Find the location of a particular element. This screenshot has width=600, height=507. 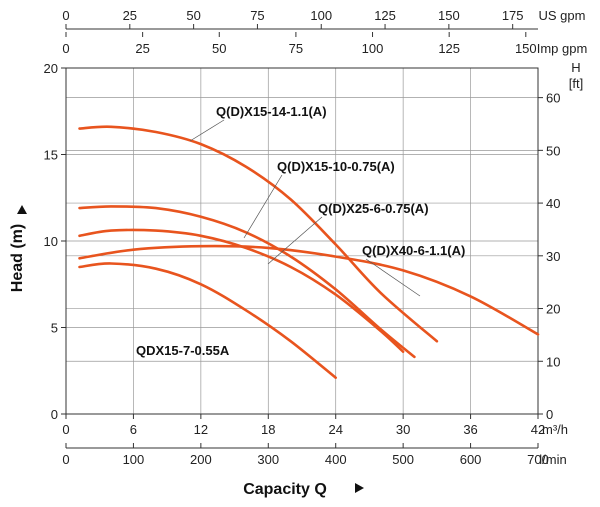

x-tick-label: 30 is located at coordinates (403, 429).